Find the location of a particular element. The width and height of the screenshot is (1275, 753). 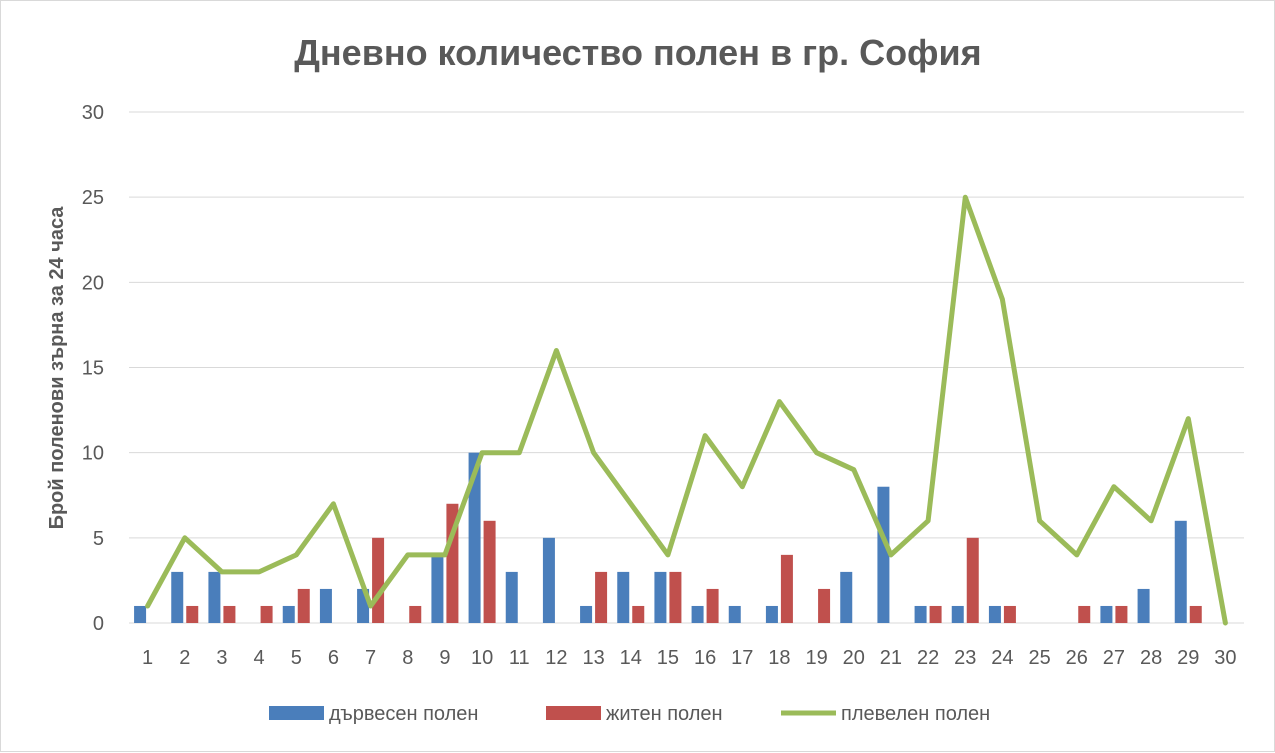

x-tick-label: 7 is located at coordinates (370, 658).